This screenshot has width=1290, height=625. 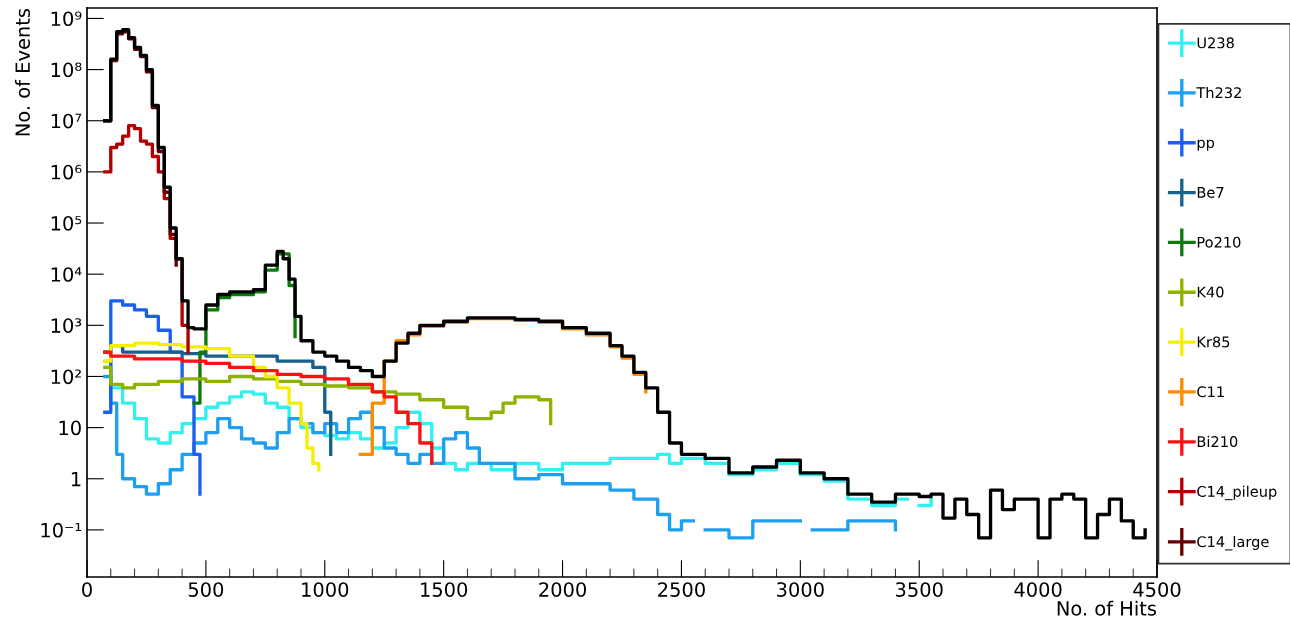 What do you see at coordinates (325, 589) in the screenshot?
I see `x-tick-label: 1000` at bounding box center [325, 589].